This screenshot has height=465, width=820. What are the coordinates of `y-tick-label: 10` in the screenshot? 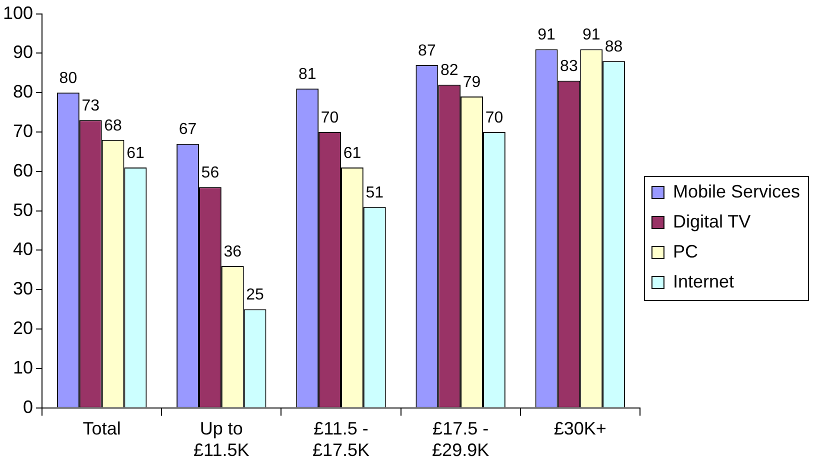 It's located at (23, 367).